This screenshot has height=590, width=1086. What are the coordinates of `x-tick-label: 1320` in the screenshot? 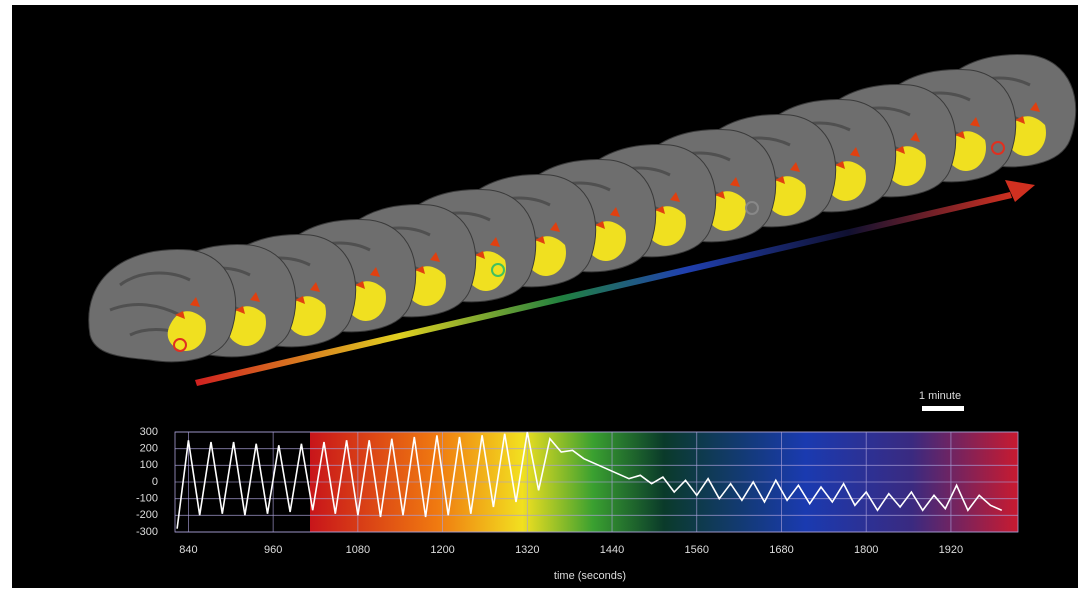 It's located at (527, 550).